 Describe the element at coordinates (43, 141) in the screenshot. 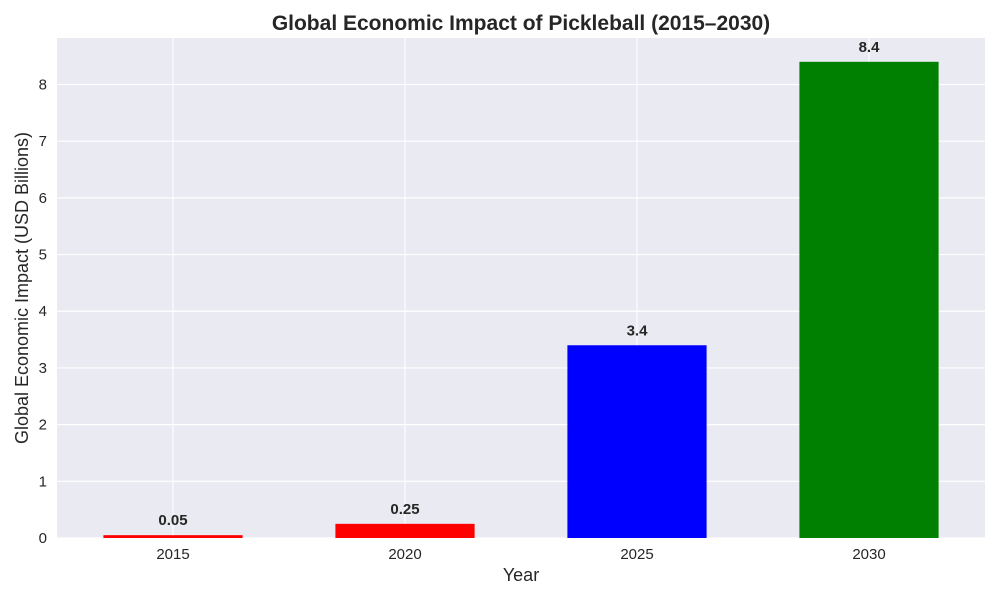

I see `y-tick-label: 7` at that location.